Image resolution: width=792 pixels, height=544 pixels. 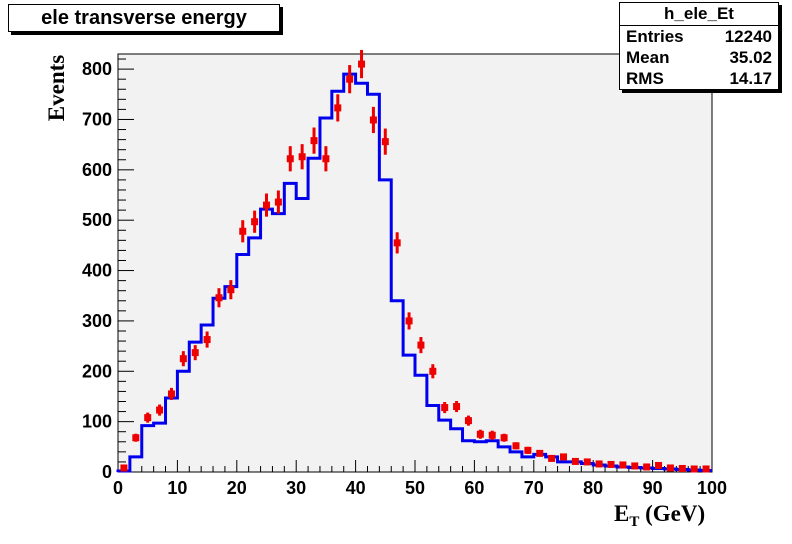 I want to click on stats-row-mean: Mean 35.02, so click(x=699, y=57).